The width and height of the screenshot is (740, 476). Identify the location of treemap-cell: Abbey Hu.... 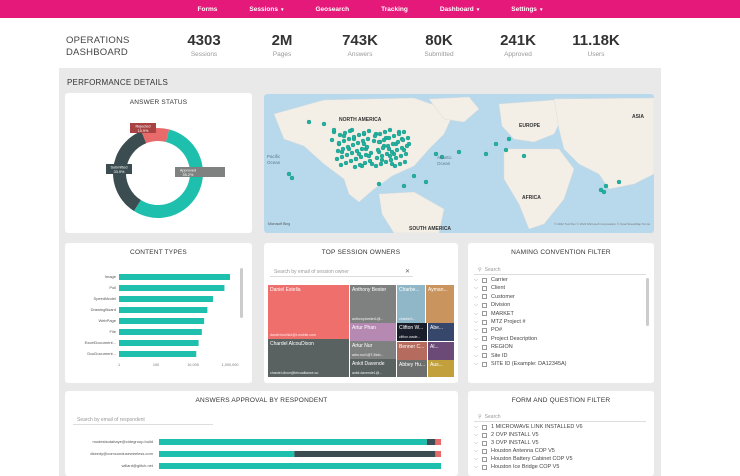
(412, 368).